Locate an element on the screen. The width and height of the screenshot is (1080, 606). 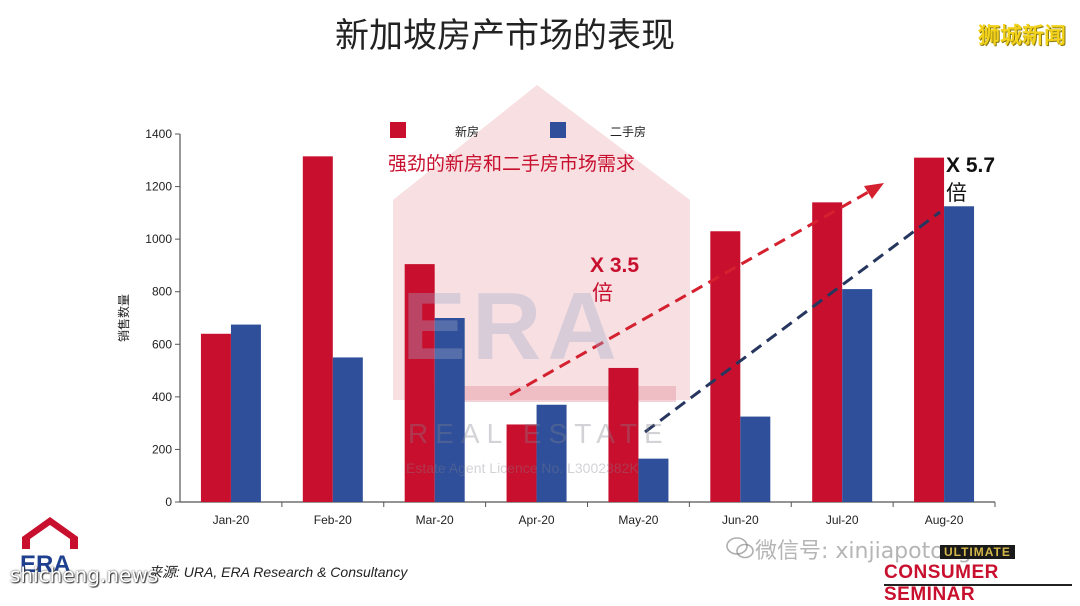
legend-swatch-new is located at coordinates (398, 130).